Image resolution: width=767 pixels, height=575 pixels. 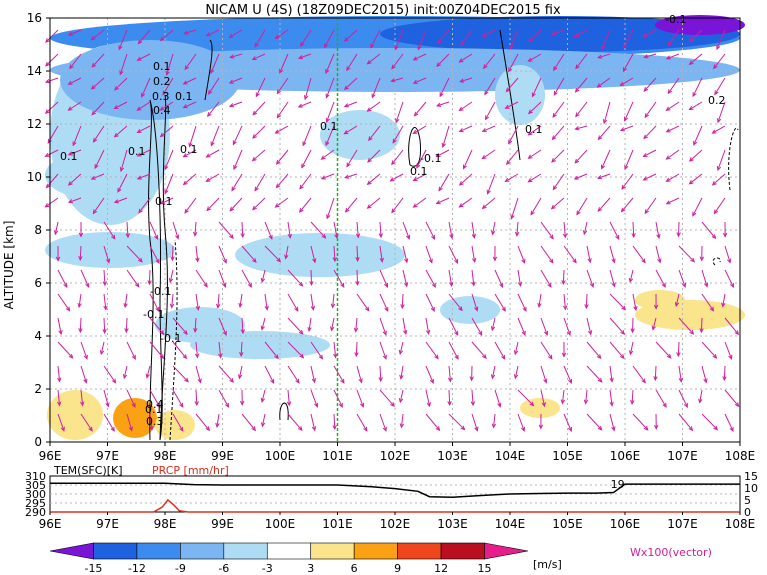 I want to click on contour-label-7: 0.1, so click(x=189, y=149).